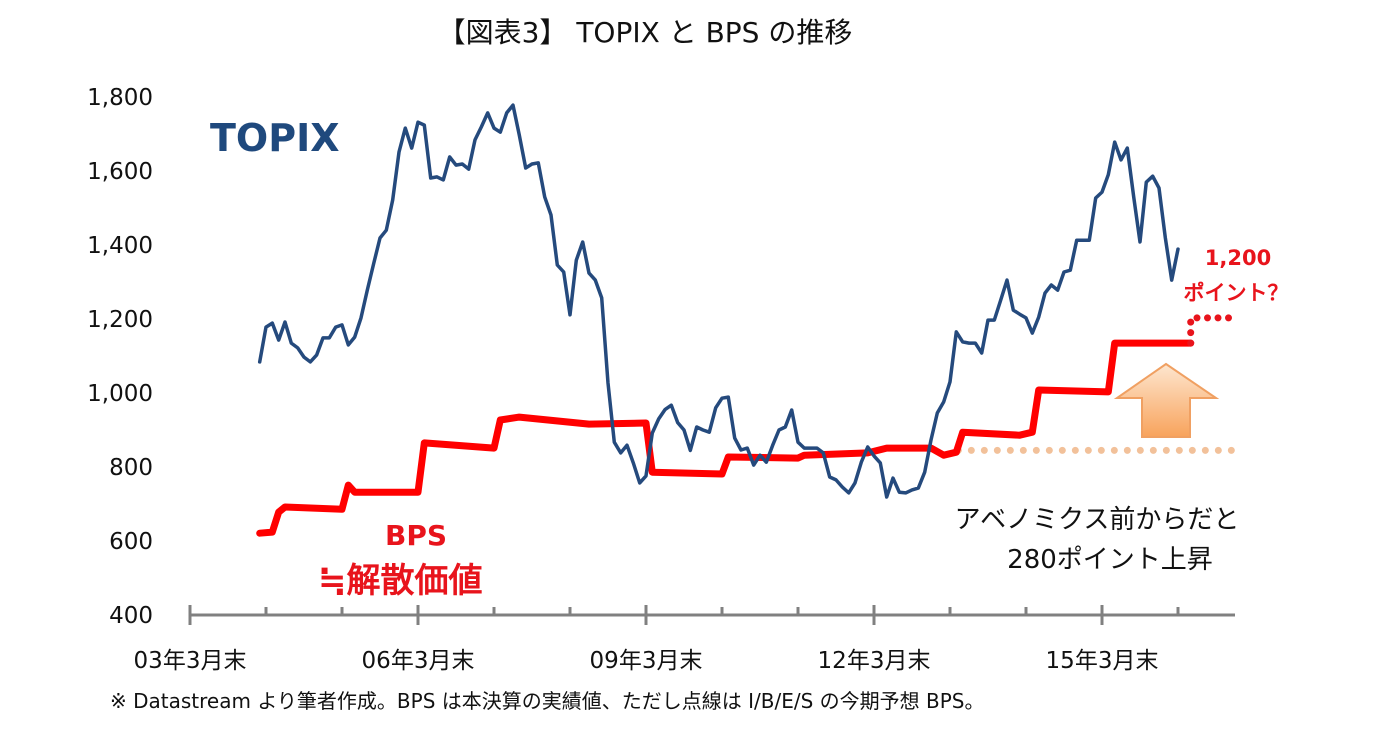 This screenshot has height=744, width=1388. Describe the element at coordinates (400, 581) in the screenshot. I see `label-bps-note: ≒解散価値` at that location.